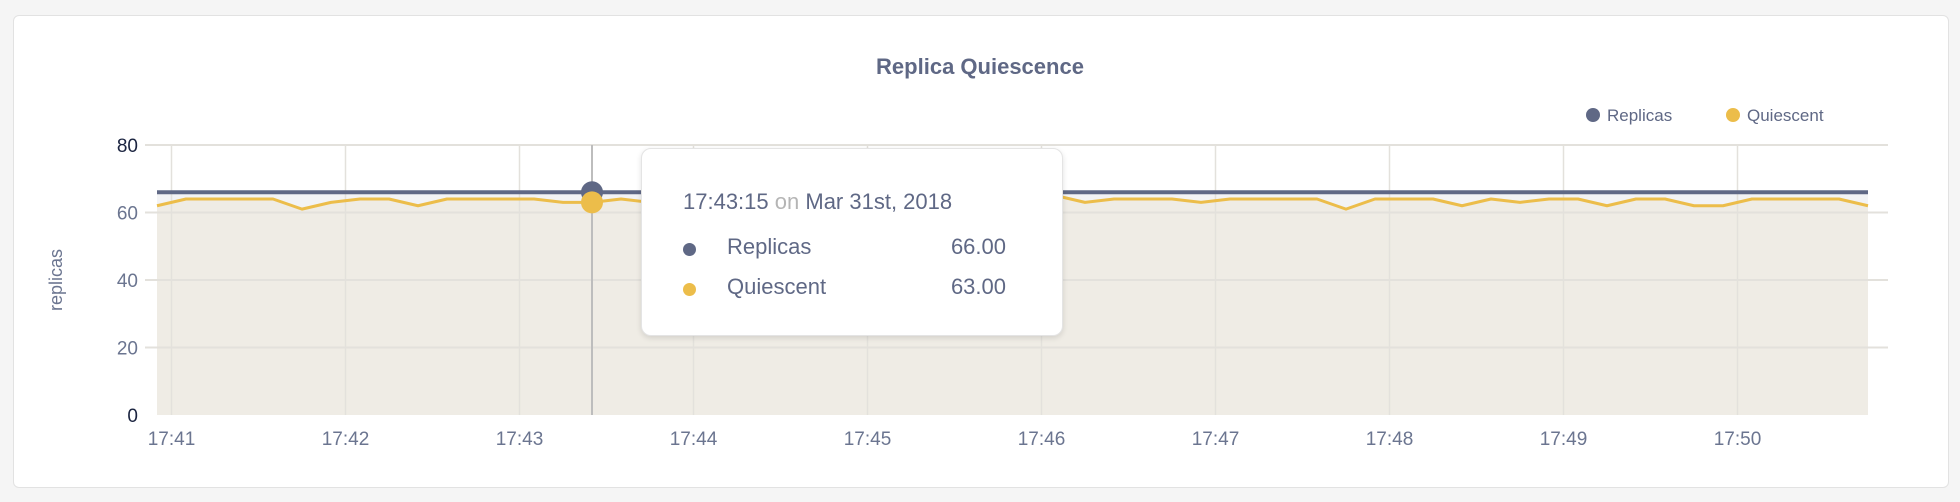 The image size is (1960, 502). What do you see at coordinates (1705, 115) in the screenshot?
I see `legend: Replicas Quiescent` at bounding box center [1705, 115].